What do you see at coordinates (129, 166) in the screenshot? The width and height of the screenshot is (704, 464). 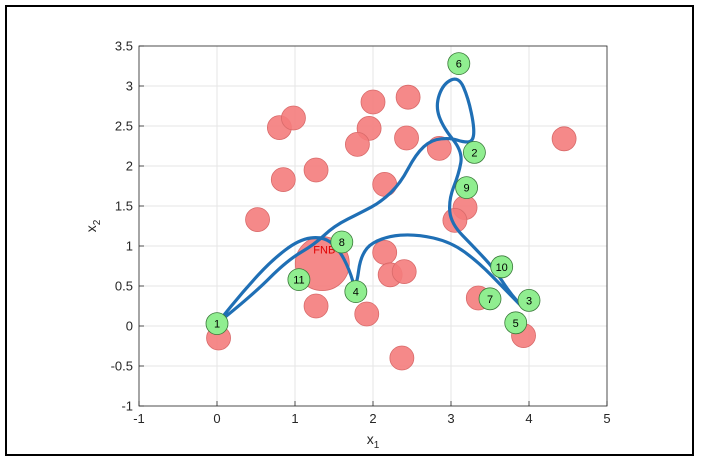 I see `y-tick-label: 2` at bounding box center [129, 166].